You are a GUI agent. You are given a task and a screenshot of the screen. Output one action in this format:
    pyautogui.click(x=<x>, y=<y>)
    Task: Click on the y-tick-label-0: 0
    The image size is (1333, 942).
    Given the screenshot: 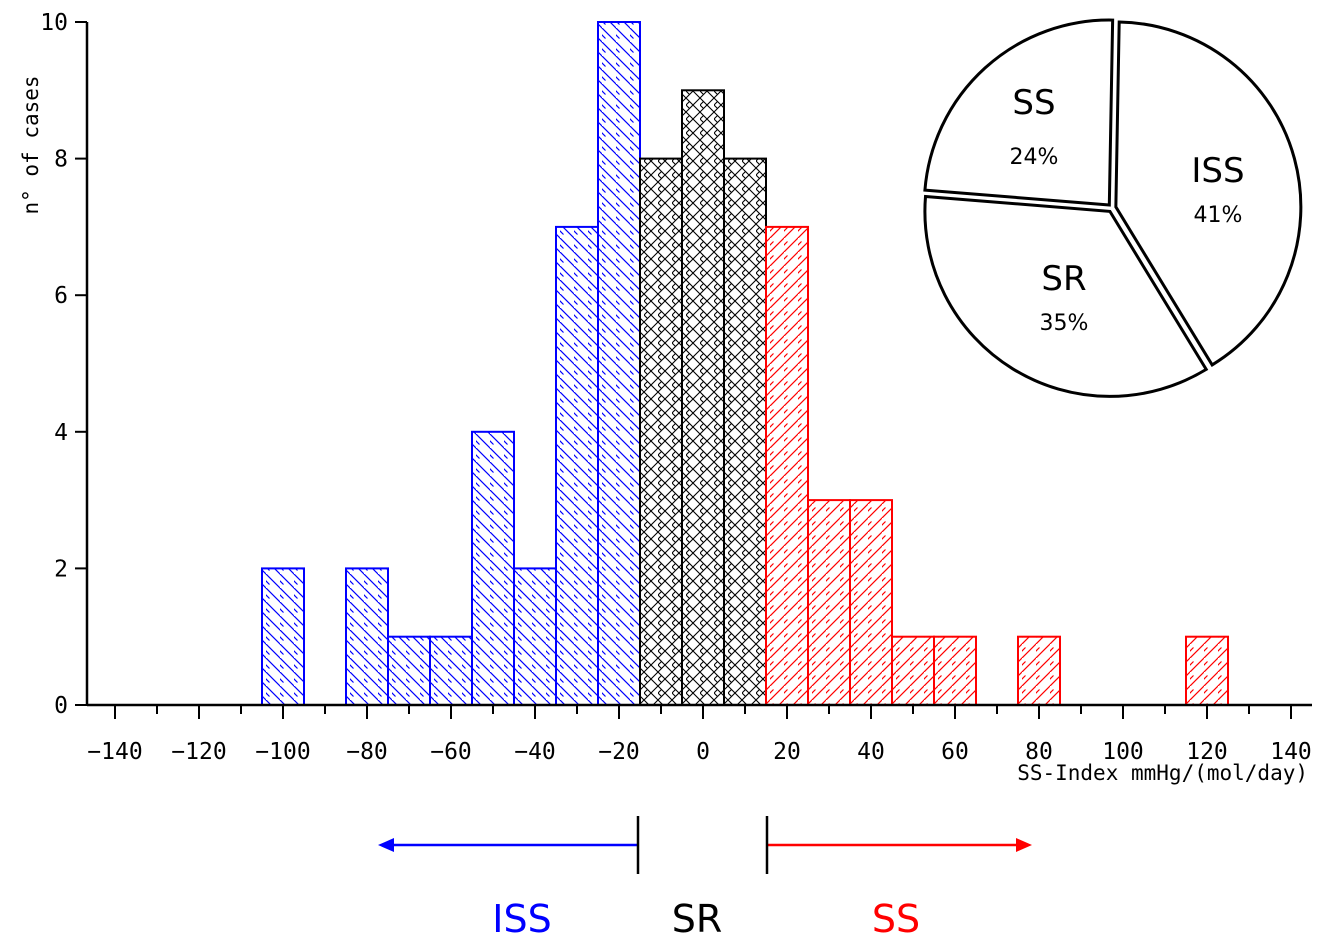 What is the action you would take?
    pyautogui.click(x=61, y=706)
    